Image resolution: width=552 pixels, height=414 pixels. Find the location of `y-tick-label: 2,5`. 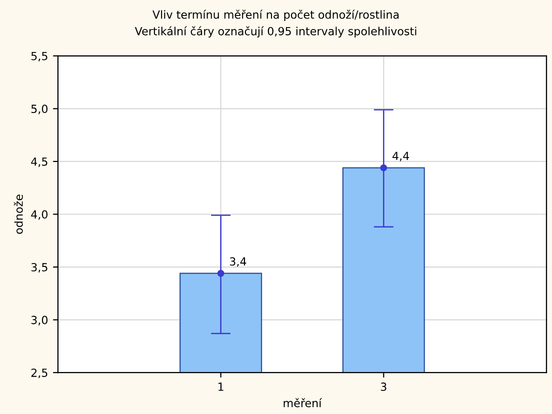

y-tick-label: 2,5 is located at coordinates (39, 373).